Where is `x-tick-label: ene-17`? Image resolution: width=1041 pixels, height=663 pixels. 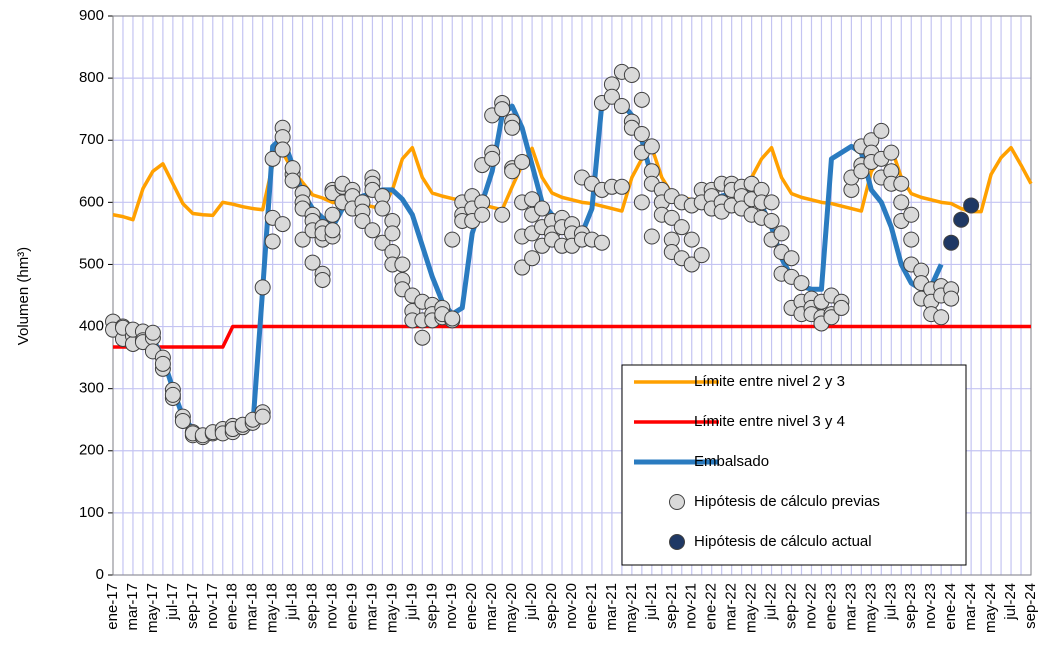
x-tick-label: ene-17 is located at coordinates (112, 606).